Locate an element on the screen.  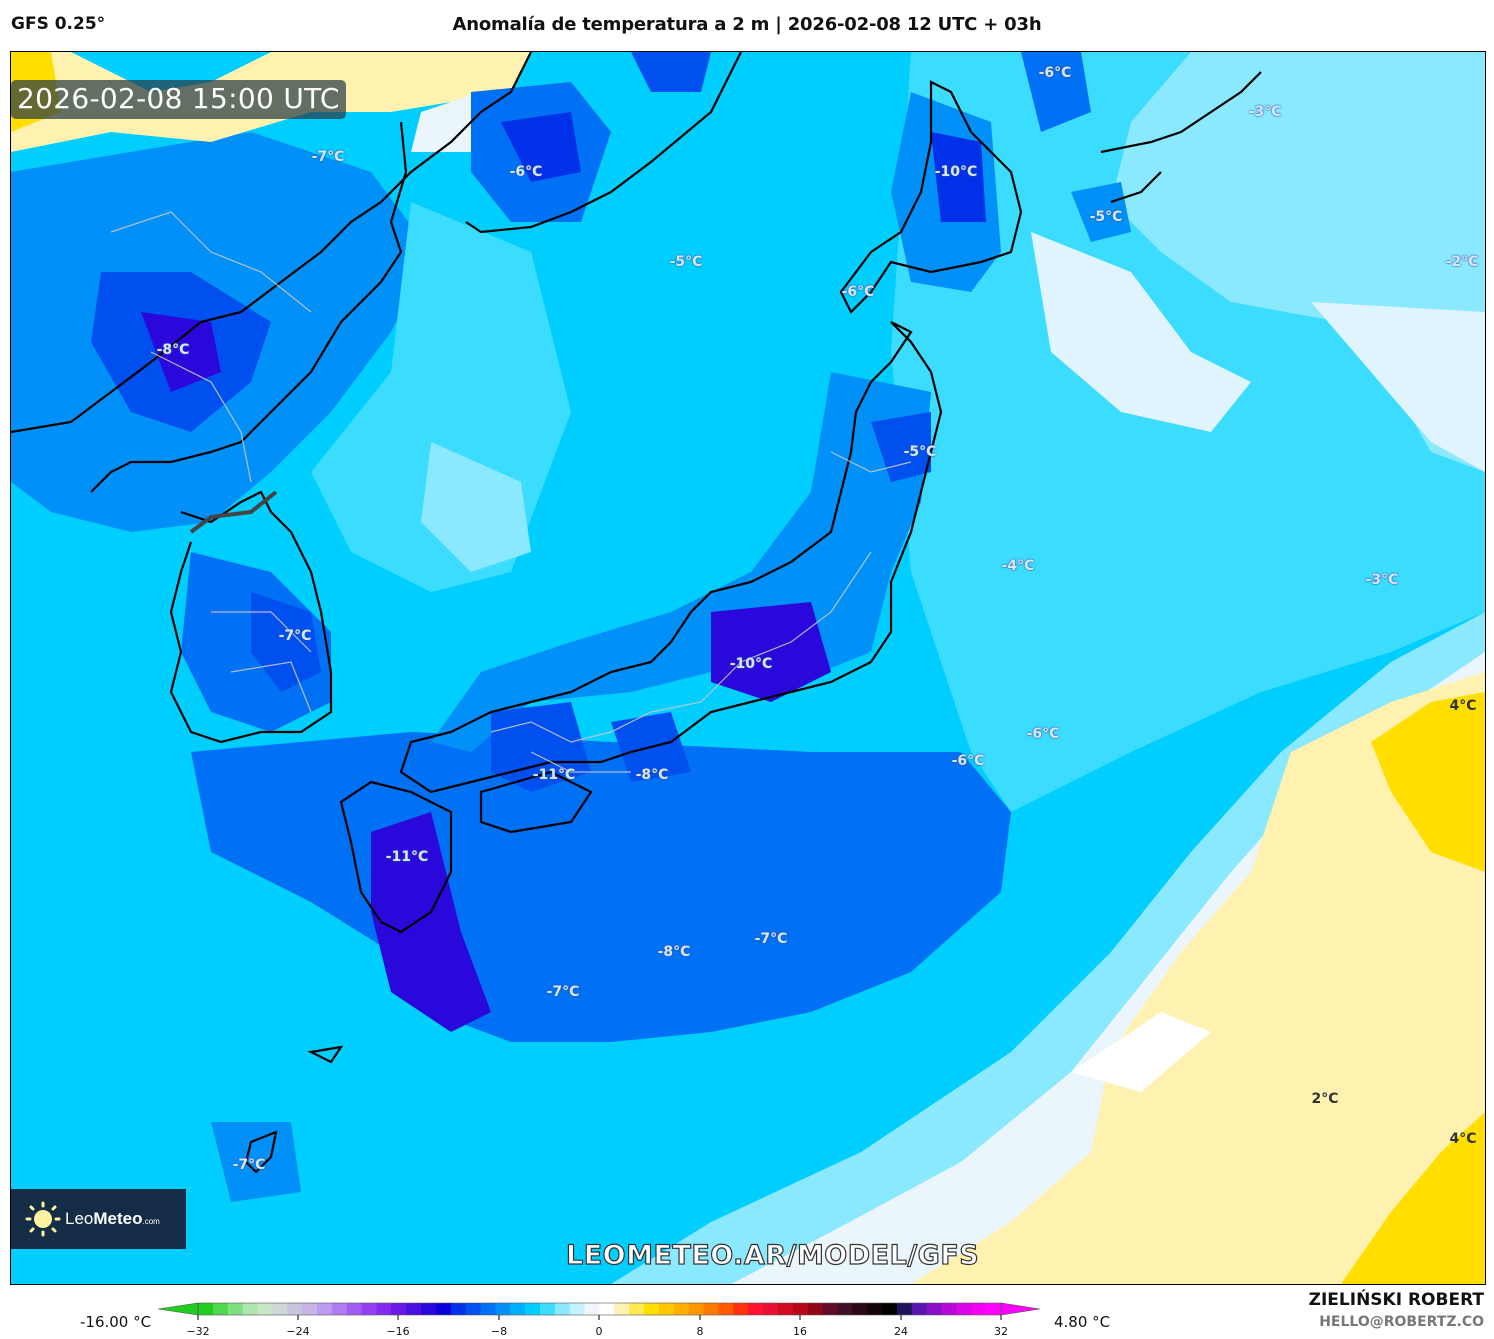
watermark-url: LEOMETEO.AR/MODEL/GFS is located at coordinates (772, 1255).